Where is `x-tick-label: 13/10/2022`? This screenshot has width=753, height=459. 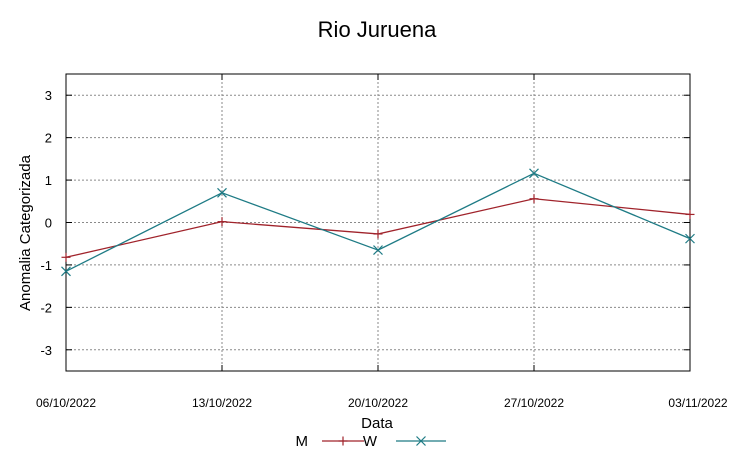
x-tick-label: 13/10/2022 is located at coordinates (222, 403).